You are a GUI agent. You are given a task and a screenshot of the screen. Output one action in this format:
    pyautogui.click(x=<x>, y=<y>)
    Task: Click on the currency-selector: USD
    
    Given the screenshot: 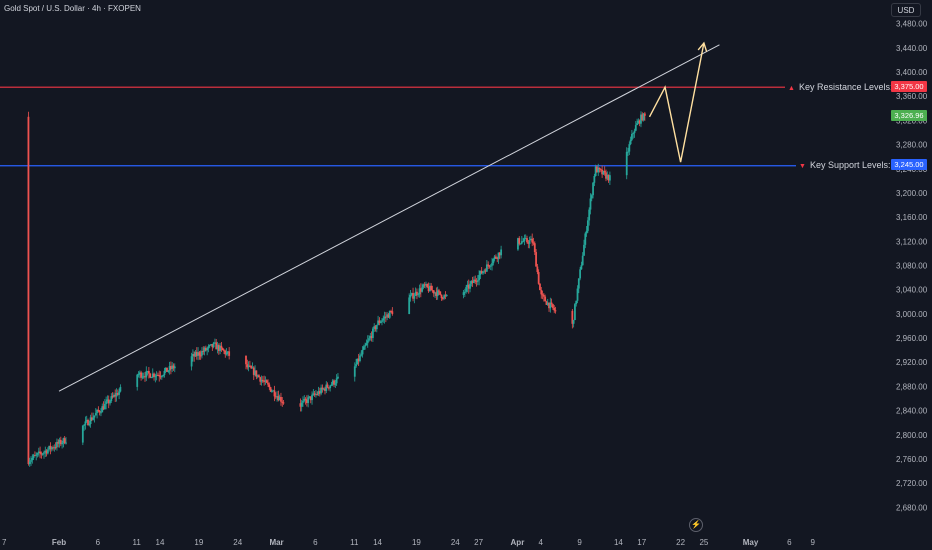 What is the action you would take?
    pyautogui.click(x=906, y=10)
    